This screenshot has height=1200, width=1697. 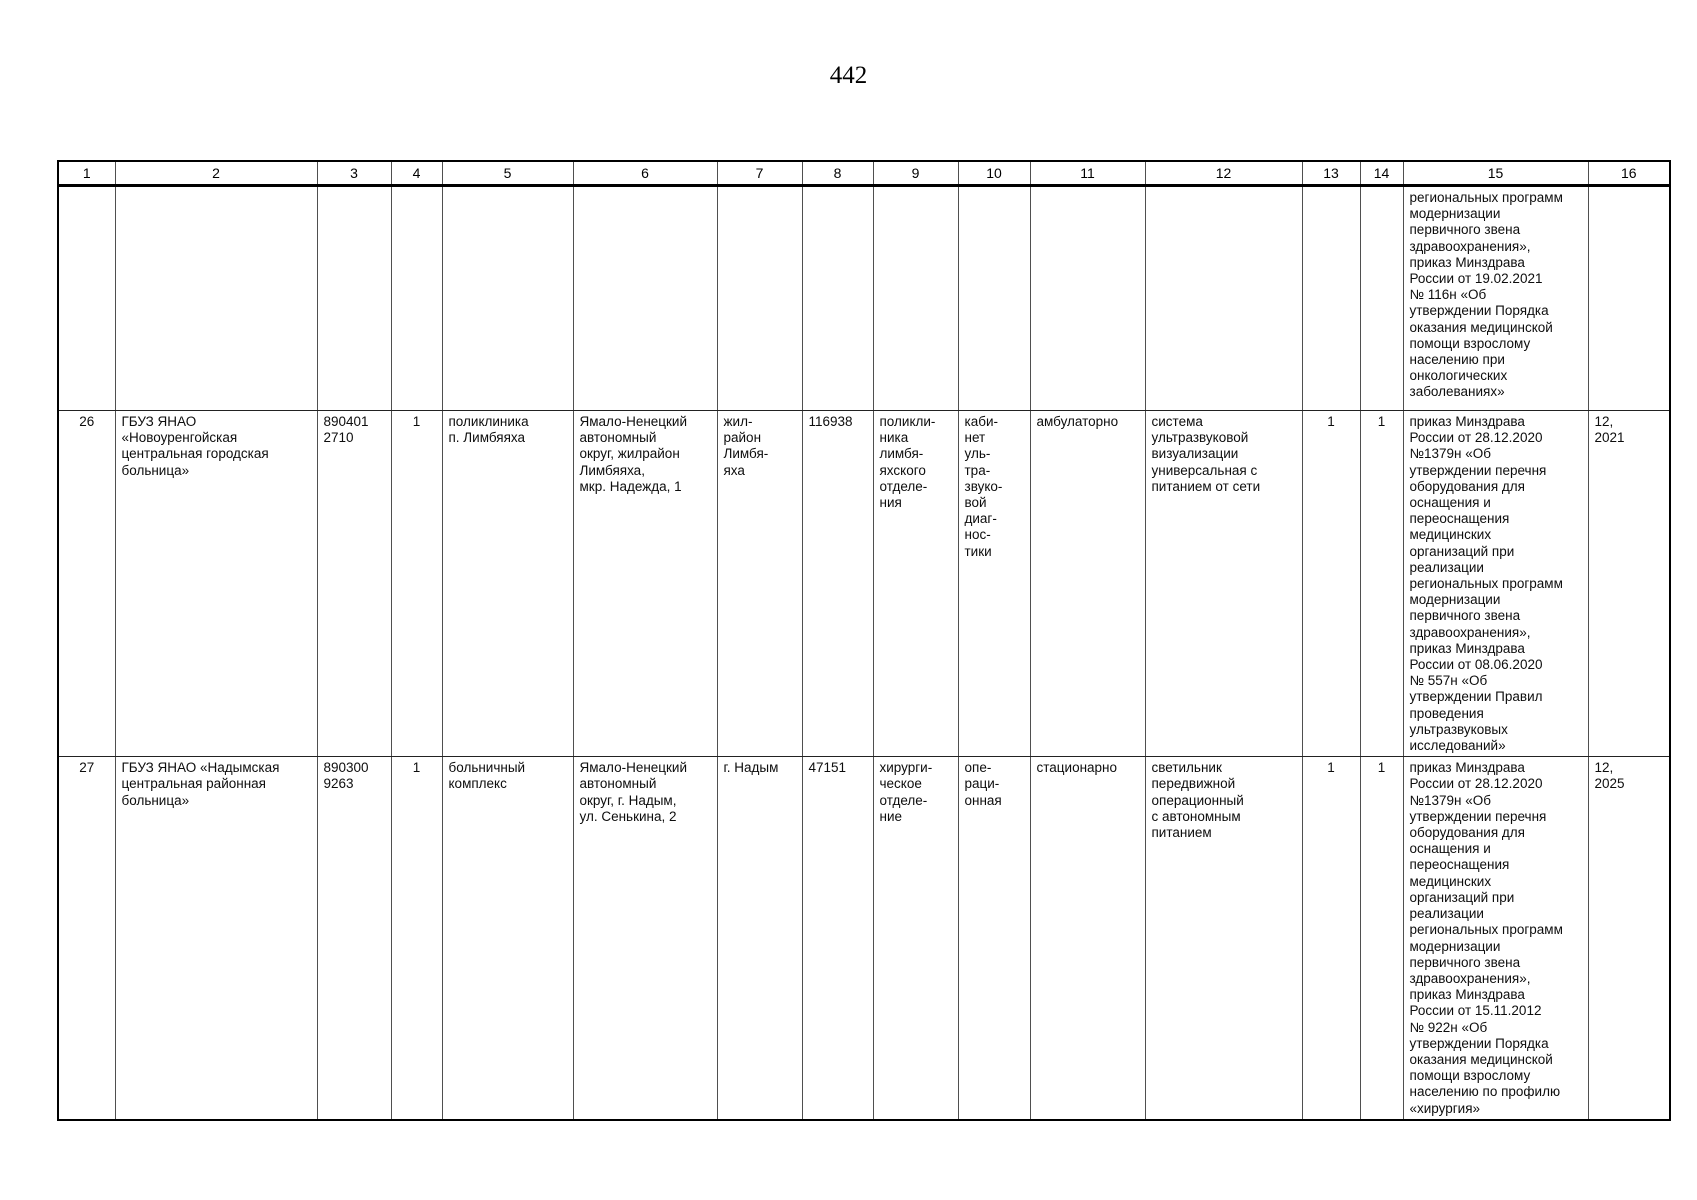 I want to click on column-header-6: 6, so click(x=645, y=173).